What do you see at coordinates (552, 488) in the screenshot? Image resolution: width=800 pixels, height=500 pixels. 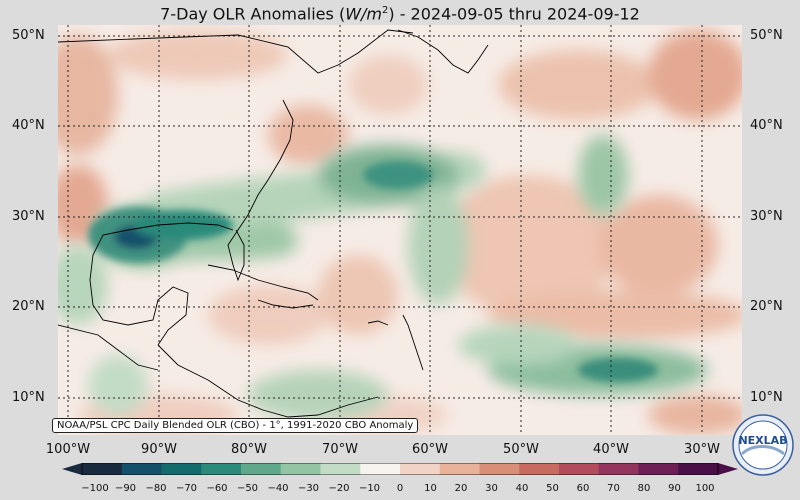 I see `colorbar-tick-label: 50` at bounding box center [552, 488].